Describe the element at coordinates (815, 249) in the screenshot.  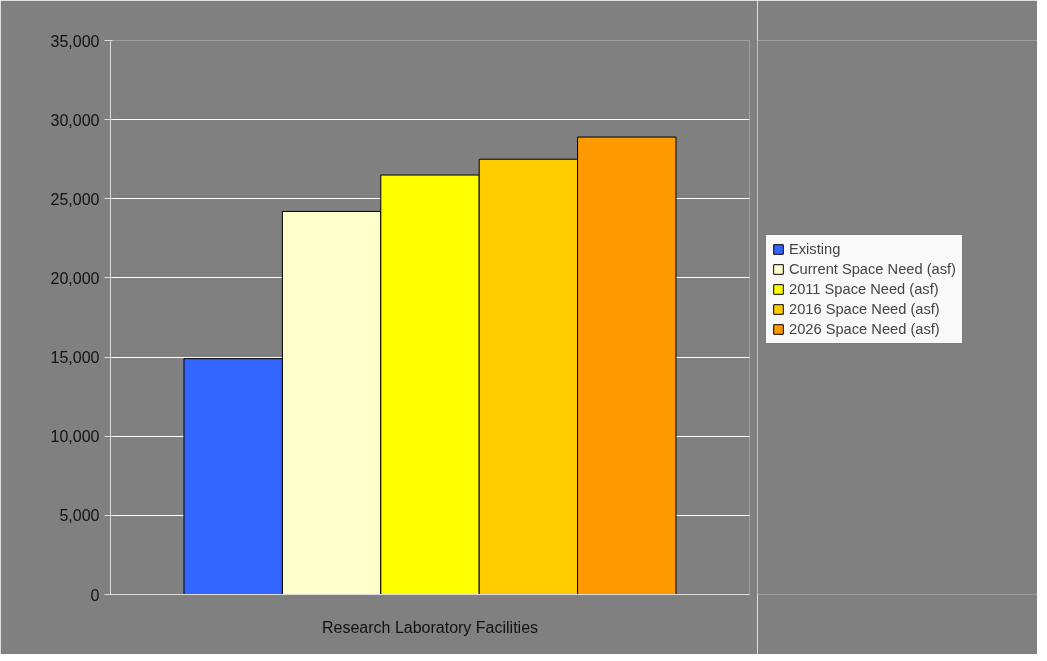
I see `legend-label: Existing` at that location.